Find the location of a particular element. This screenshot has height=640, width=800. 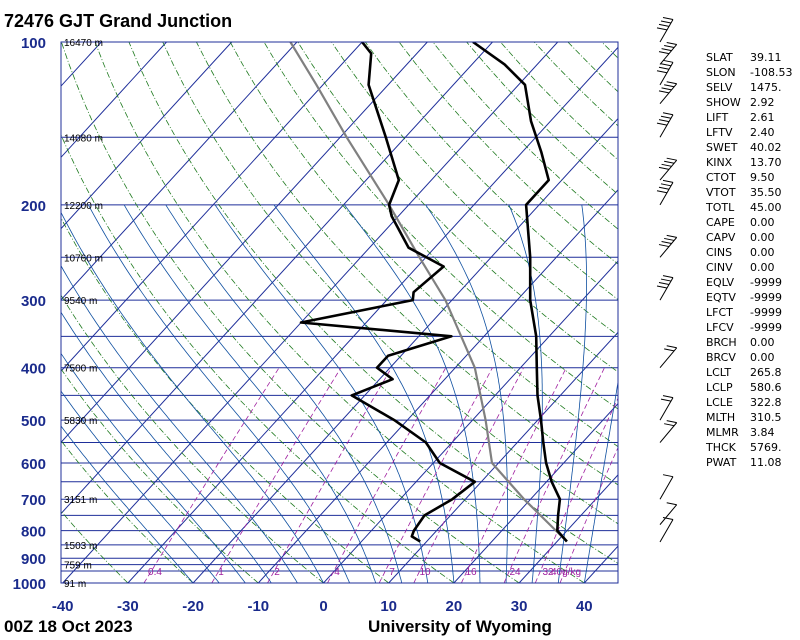

pressure-tick-label: 700 is located at coordinates (33, 500).